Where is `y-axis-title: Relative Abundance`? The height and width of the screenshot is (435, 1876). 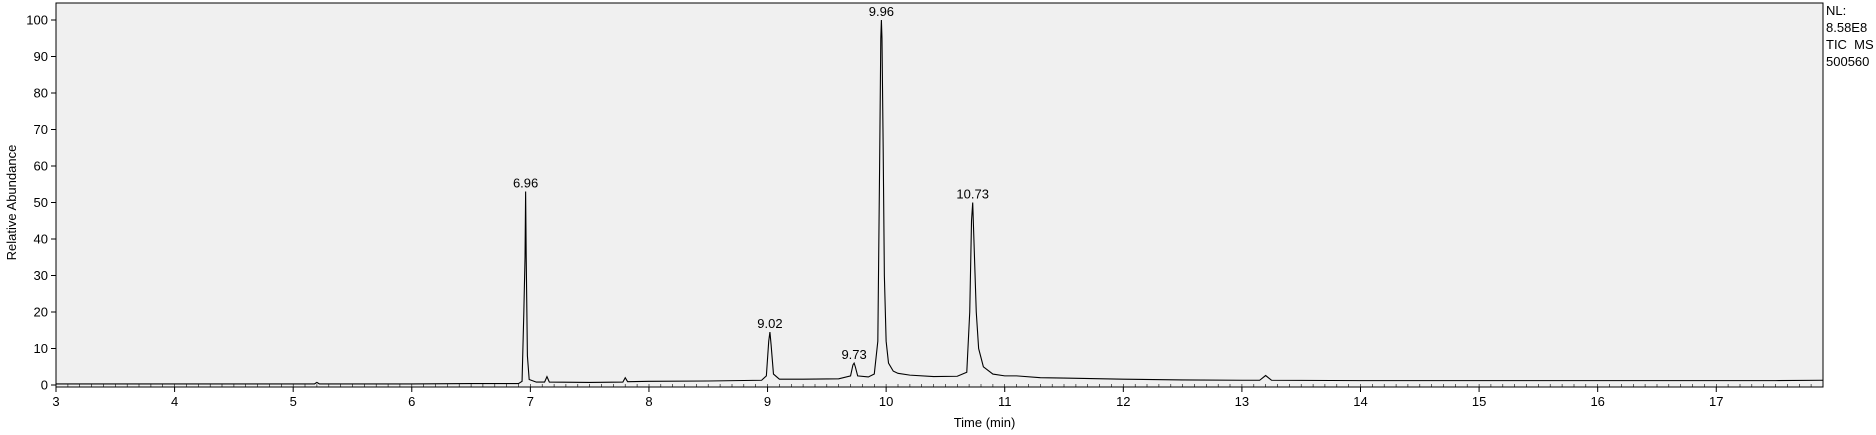 y-axis-title: Relative Abundance is located at coordinates (11, 203).